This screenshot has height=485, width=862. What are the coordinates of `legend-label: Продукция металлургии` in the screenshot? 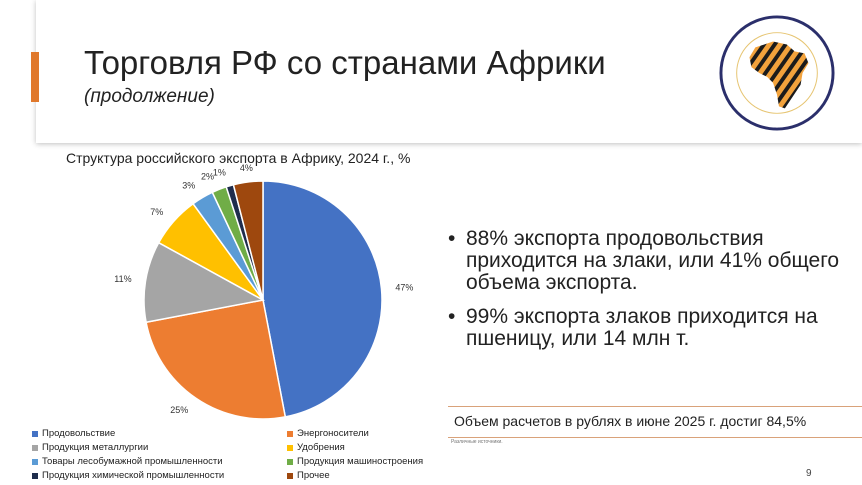 It's located at (95, 447).